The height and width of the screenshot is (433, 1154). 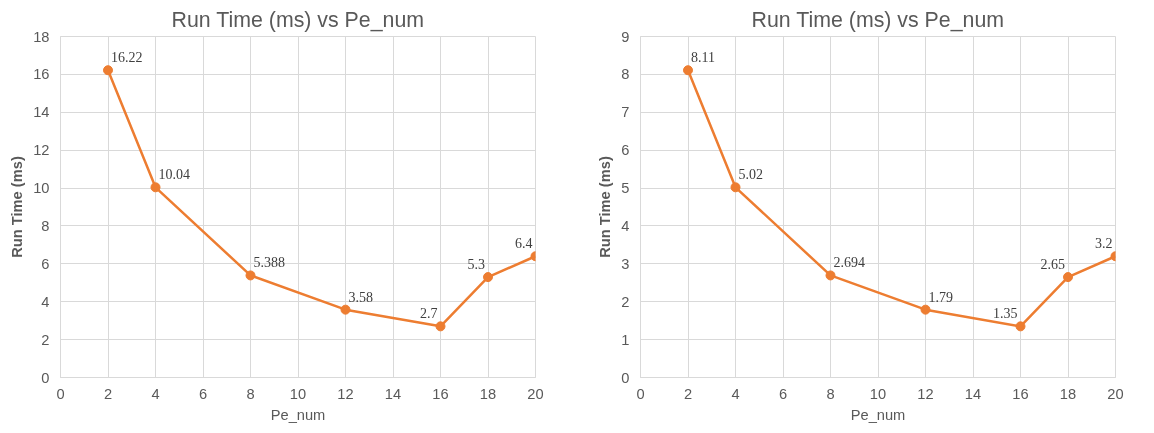 I want to click on data-label: 2.65, so click(x=1052, y=265).